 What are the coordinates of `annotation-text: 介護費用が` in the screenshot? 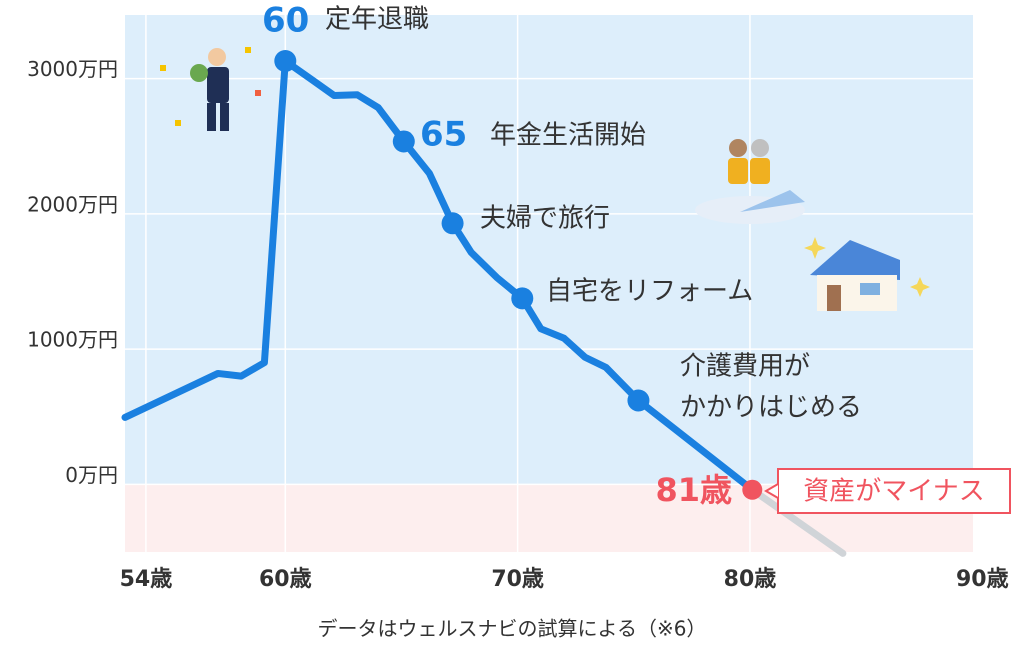 It's located at (745, 367).